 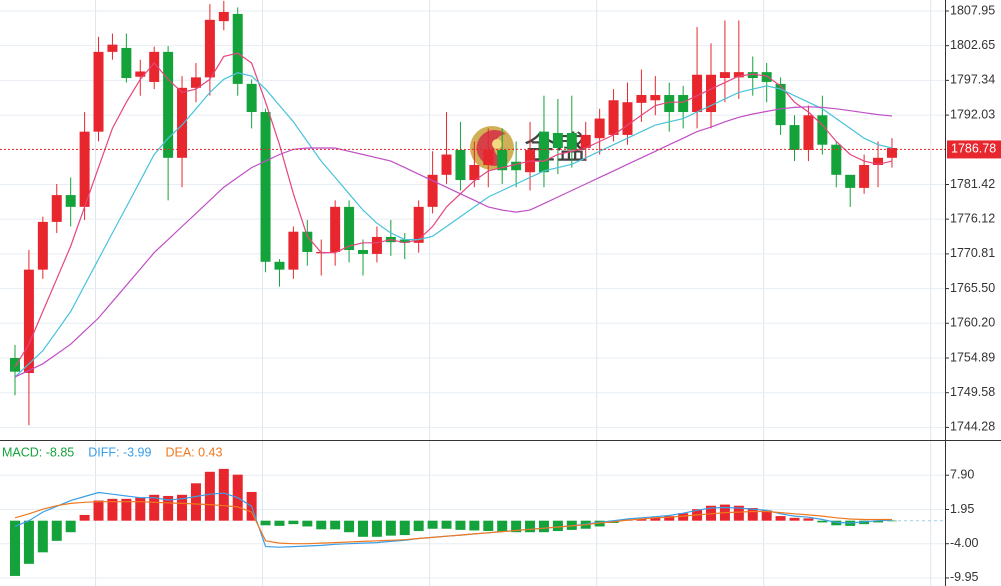 I want to click on y-tick-label: 1776.12, so click(x=972, y=218).